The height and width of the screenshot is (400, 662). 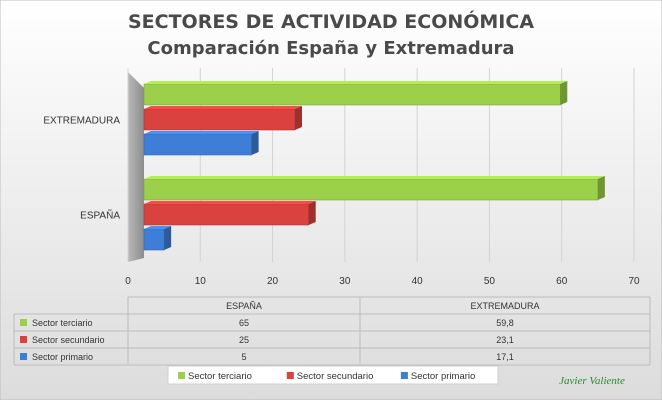 What do you see at coordinates (244, 306) in the screenshot?
I see `table-header: ESPAÑA` at bounding box center [244, 306].